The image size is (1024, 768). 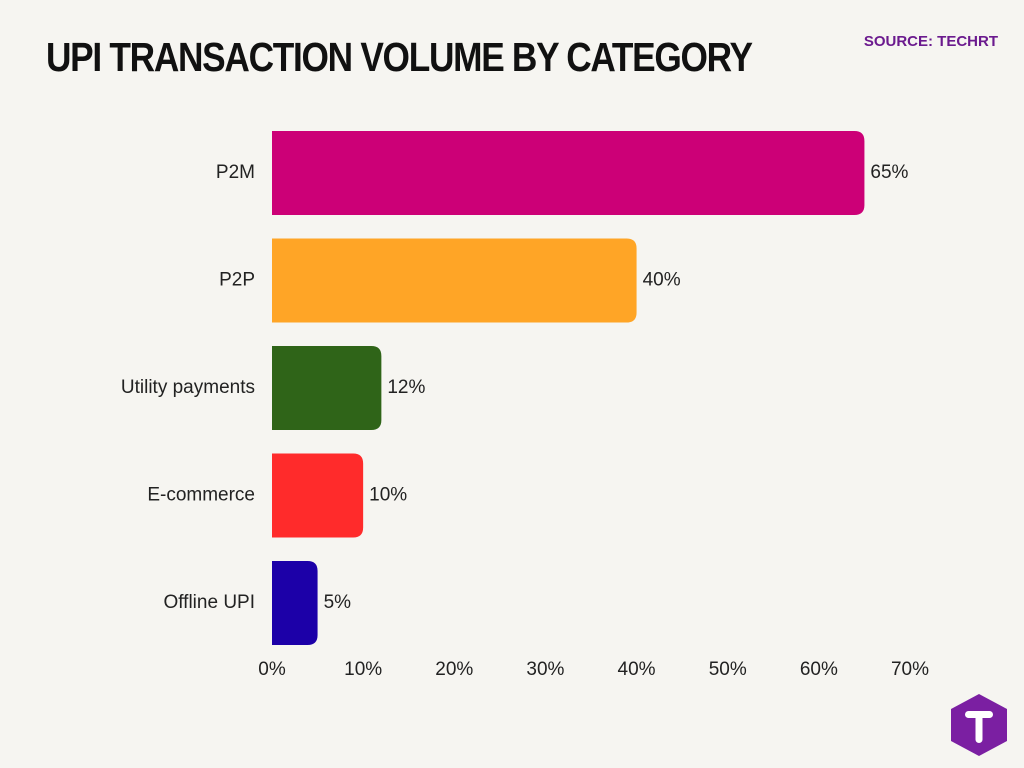 I want to click on value-label-utility-payments: 12%, so click(x=406, y=387).